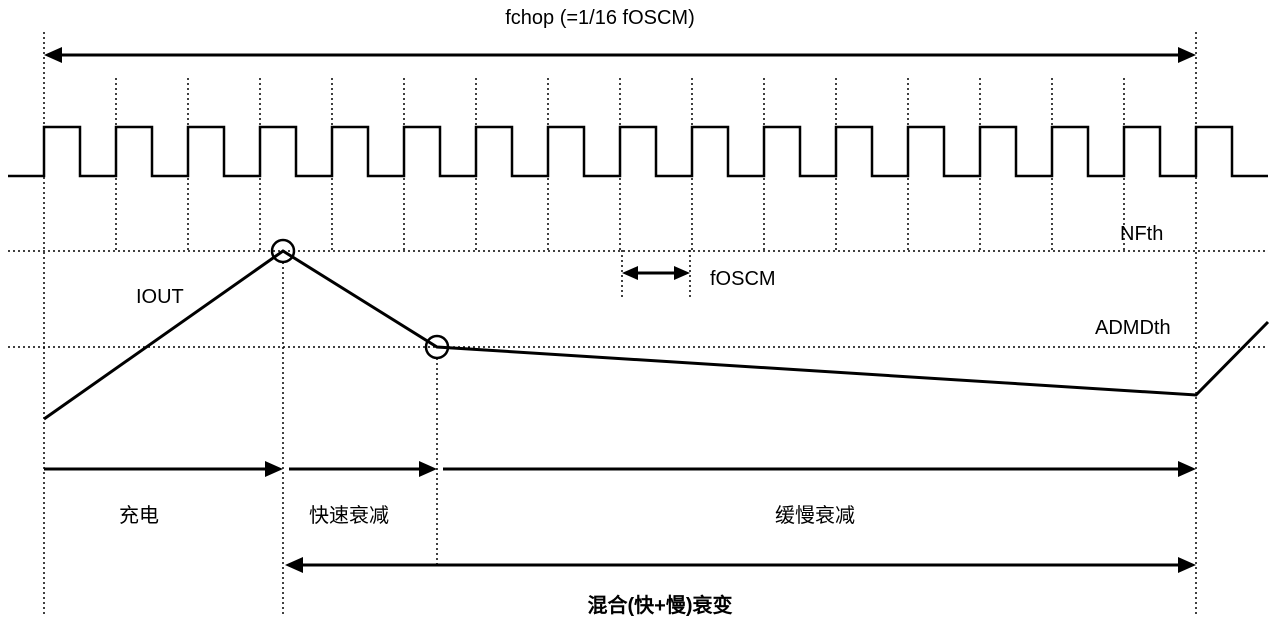 Image resolution: width=1274 pixels, height=623 pixels. What do you see at coordinates (656, 273) in the screenshot?
I see `foscm-period-arrow` at bounding box center [656, 273].